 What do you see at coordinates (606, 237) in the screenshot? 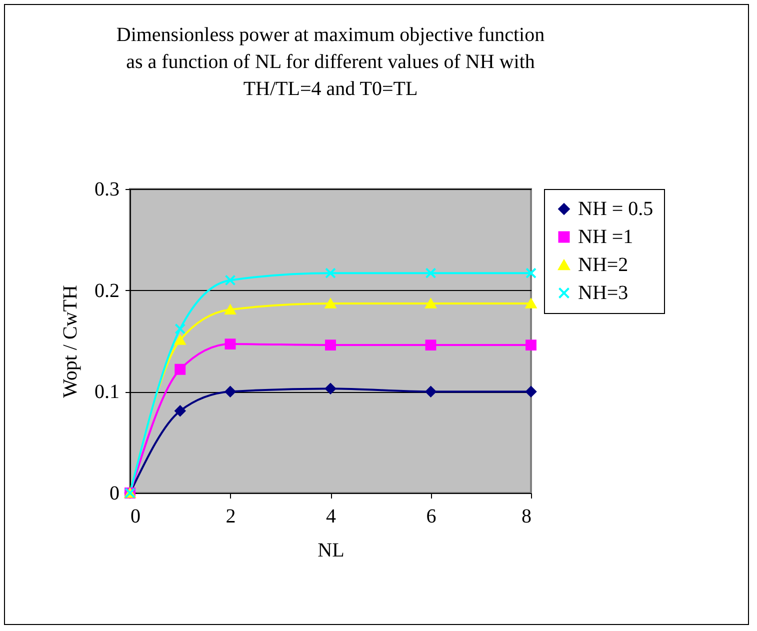
I see `legend-label: NH =1` at bounding box center [606, 237].